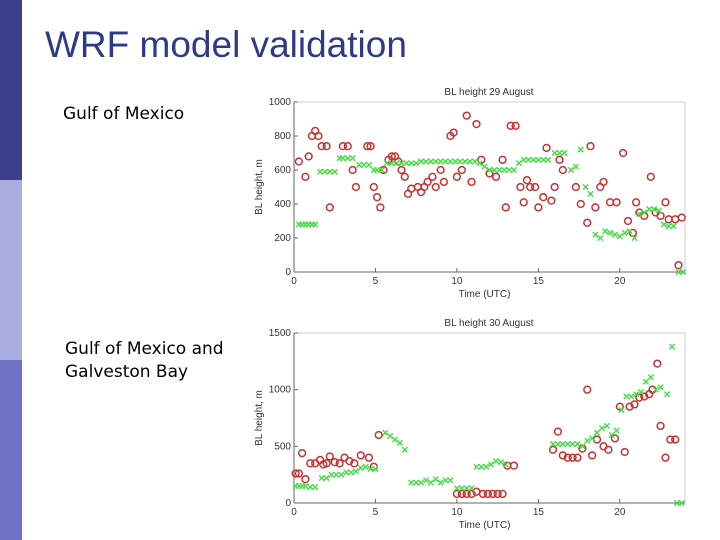 This screenshot has height=540, width=720. I want to click on x-tick-label: 15, so click(539, 281).